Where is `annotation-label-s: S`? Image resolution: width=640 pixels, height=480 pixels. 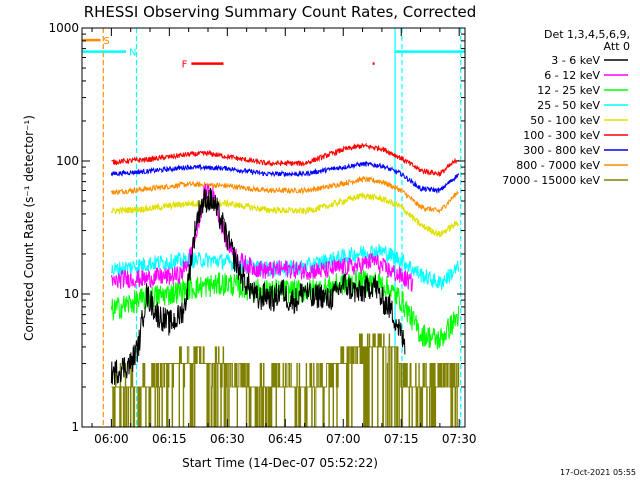
annotation-label-s: S is located at coordinates (107, 41).